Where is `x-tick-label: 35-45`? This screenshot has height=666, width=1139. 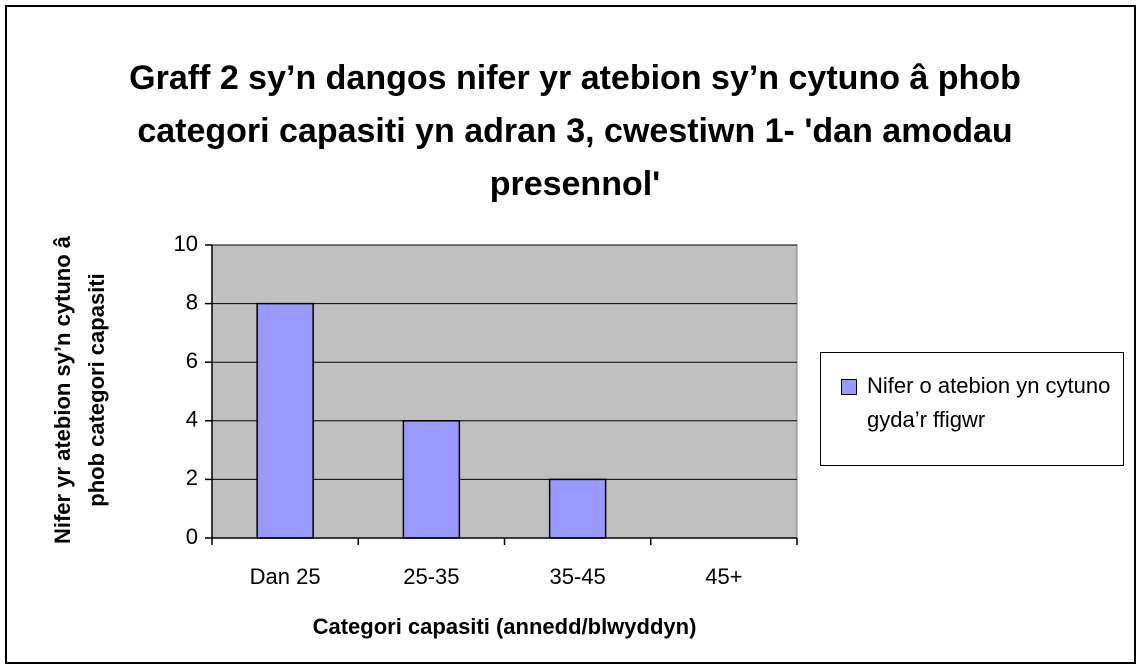 x-tick-label: 35-45 is located at coordinates (577, 576).